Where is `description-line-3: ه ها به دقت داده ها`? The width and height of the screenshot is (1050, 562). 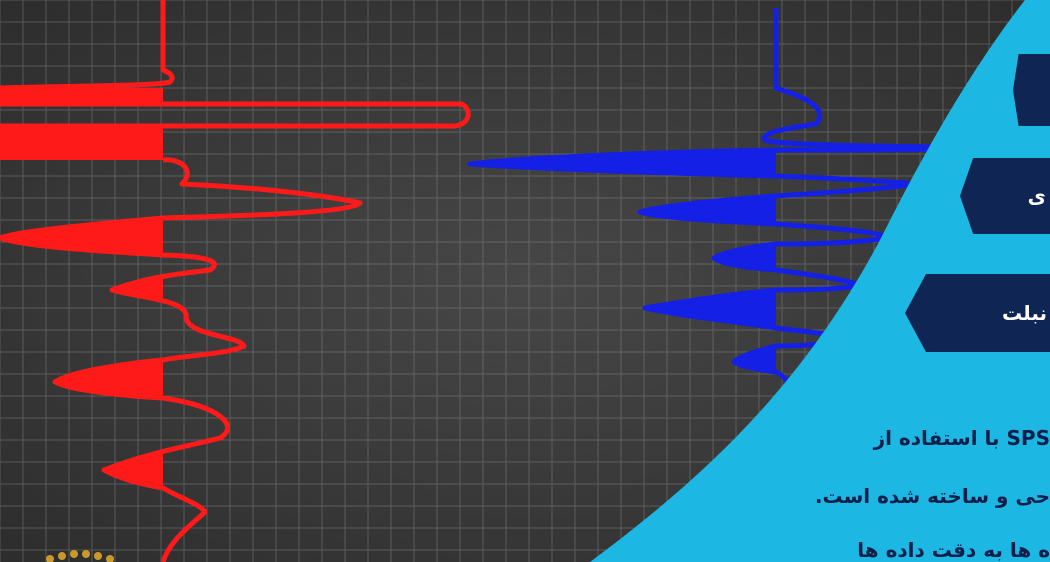 description-line-3: ه ها به دقت داده ها is located at coordinates (953, 550).